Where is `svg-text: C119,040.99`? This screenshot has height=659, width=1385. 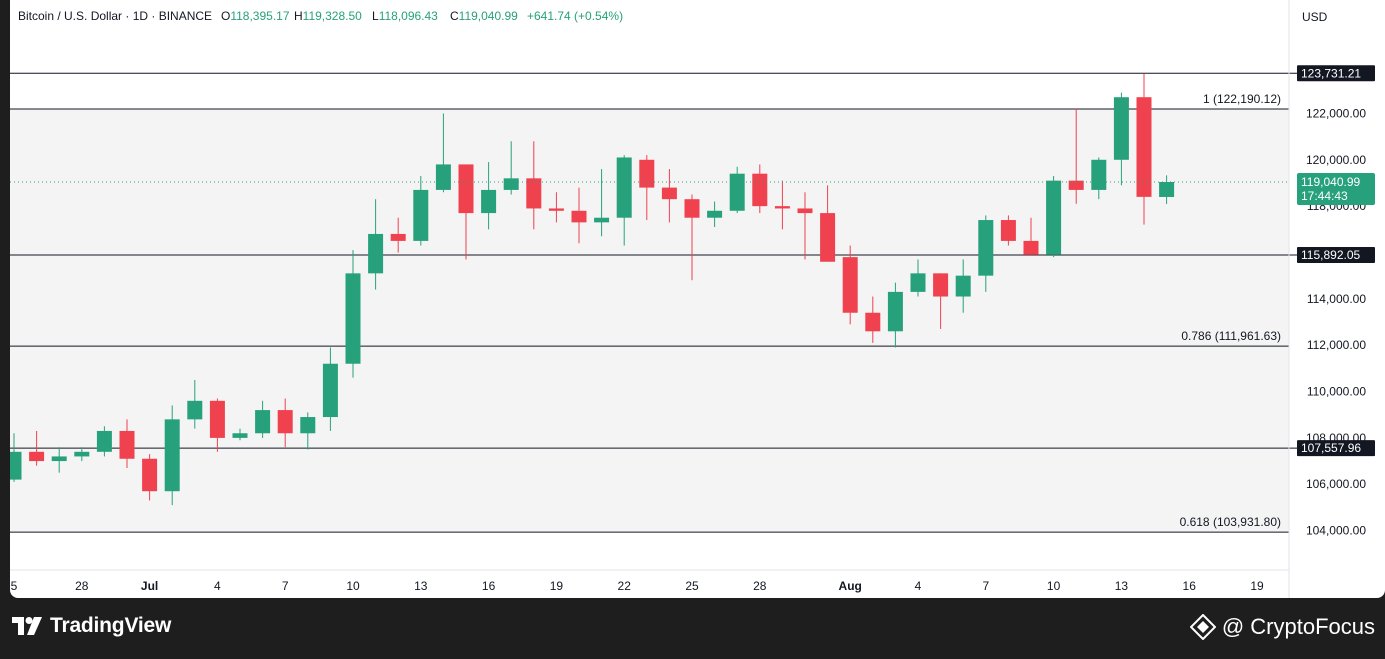
svg-text: C119,040.99 is located at coordinates (484, 16).